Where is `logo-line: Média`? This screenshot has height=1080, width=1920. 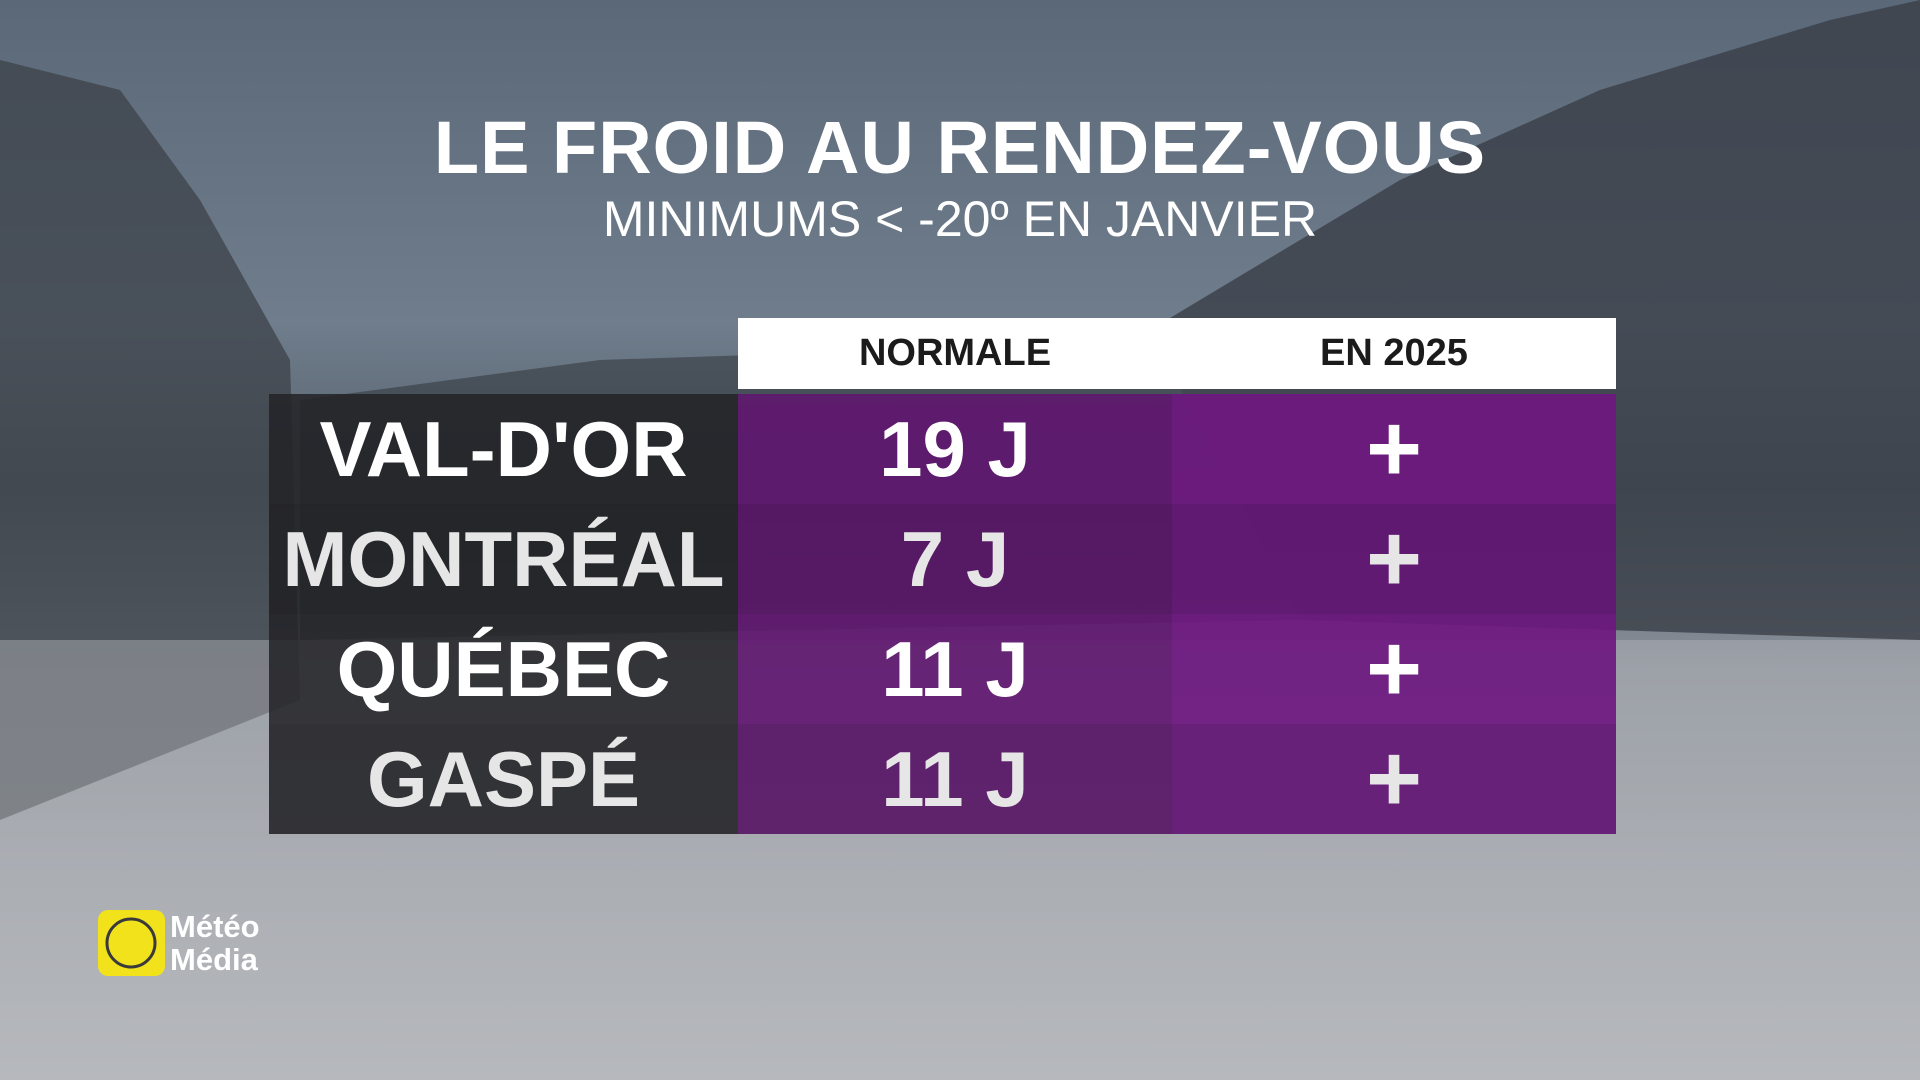
logo-line: Média is located at coordinates (214, 959).